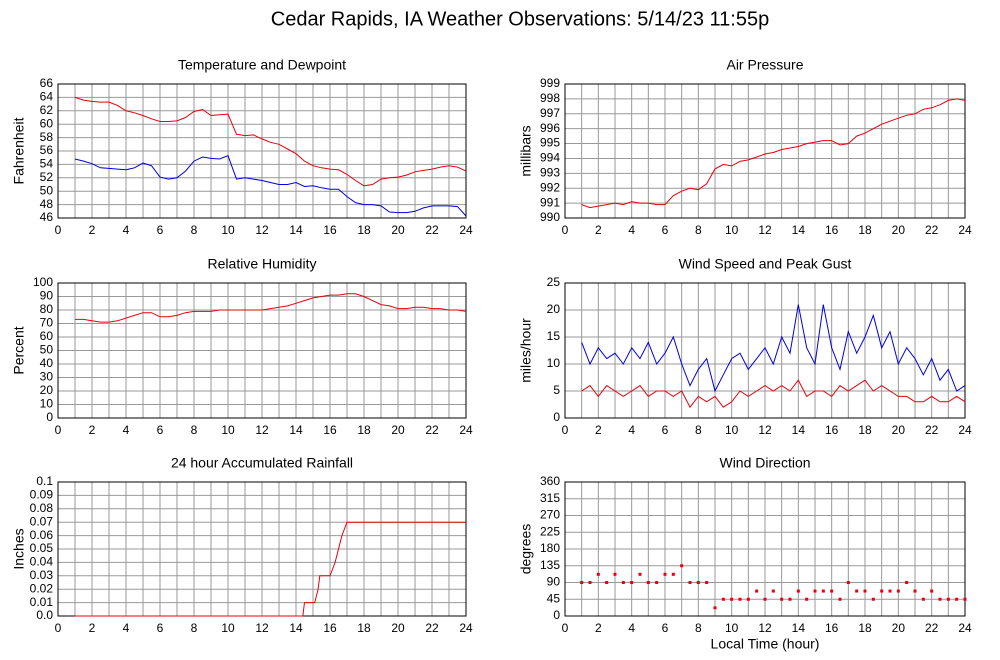 The width and height of the screenshot is (1000, 660). I want to click on y-tick-label: 25, so click(554, 282).